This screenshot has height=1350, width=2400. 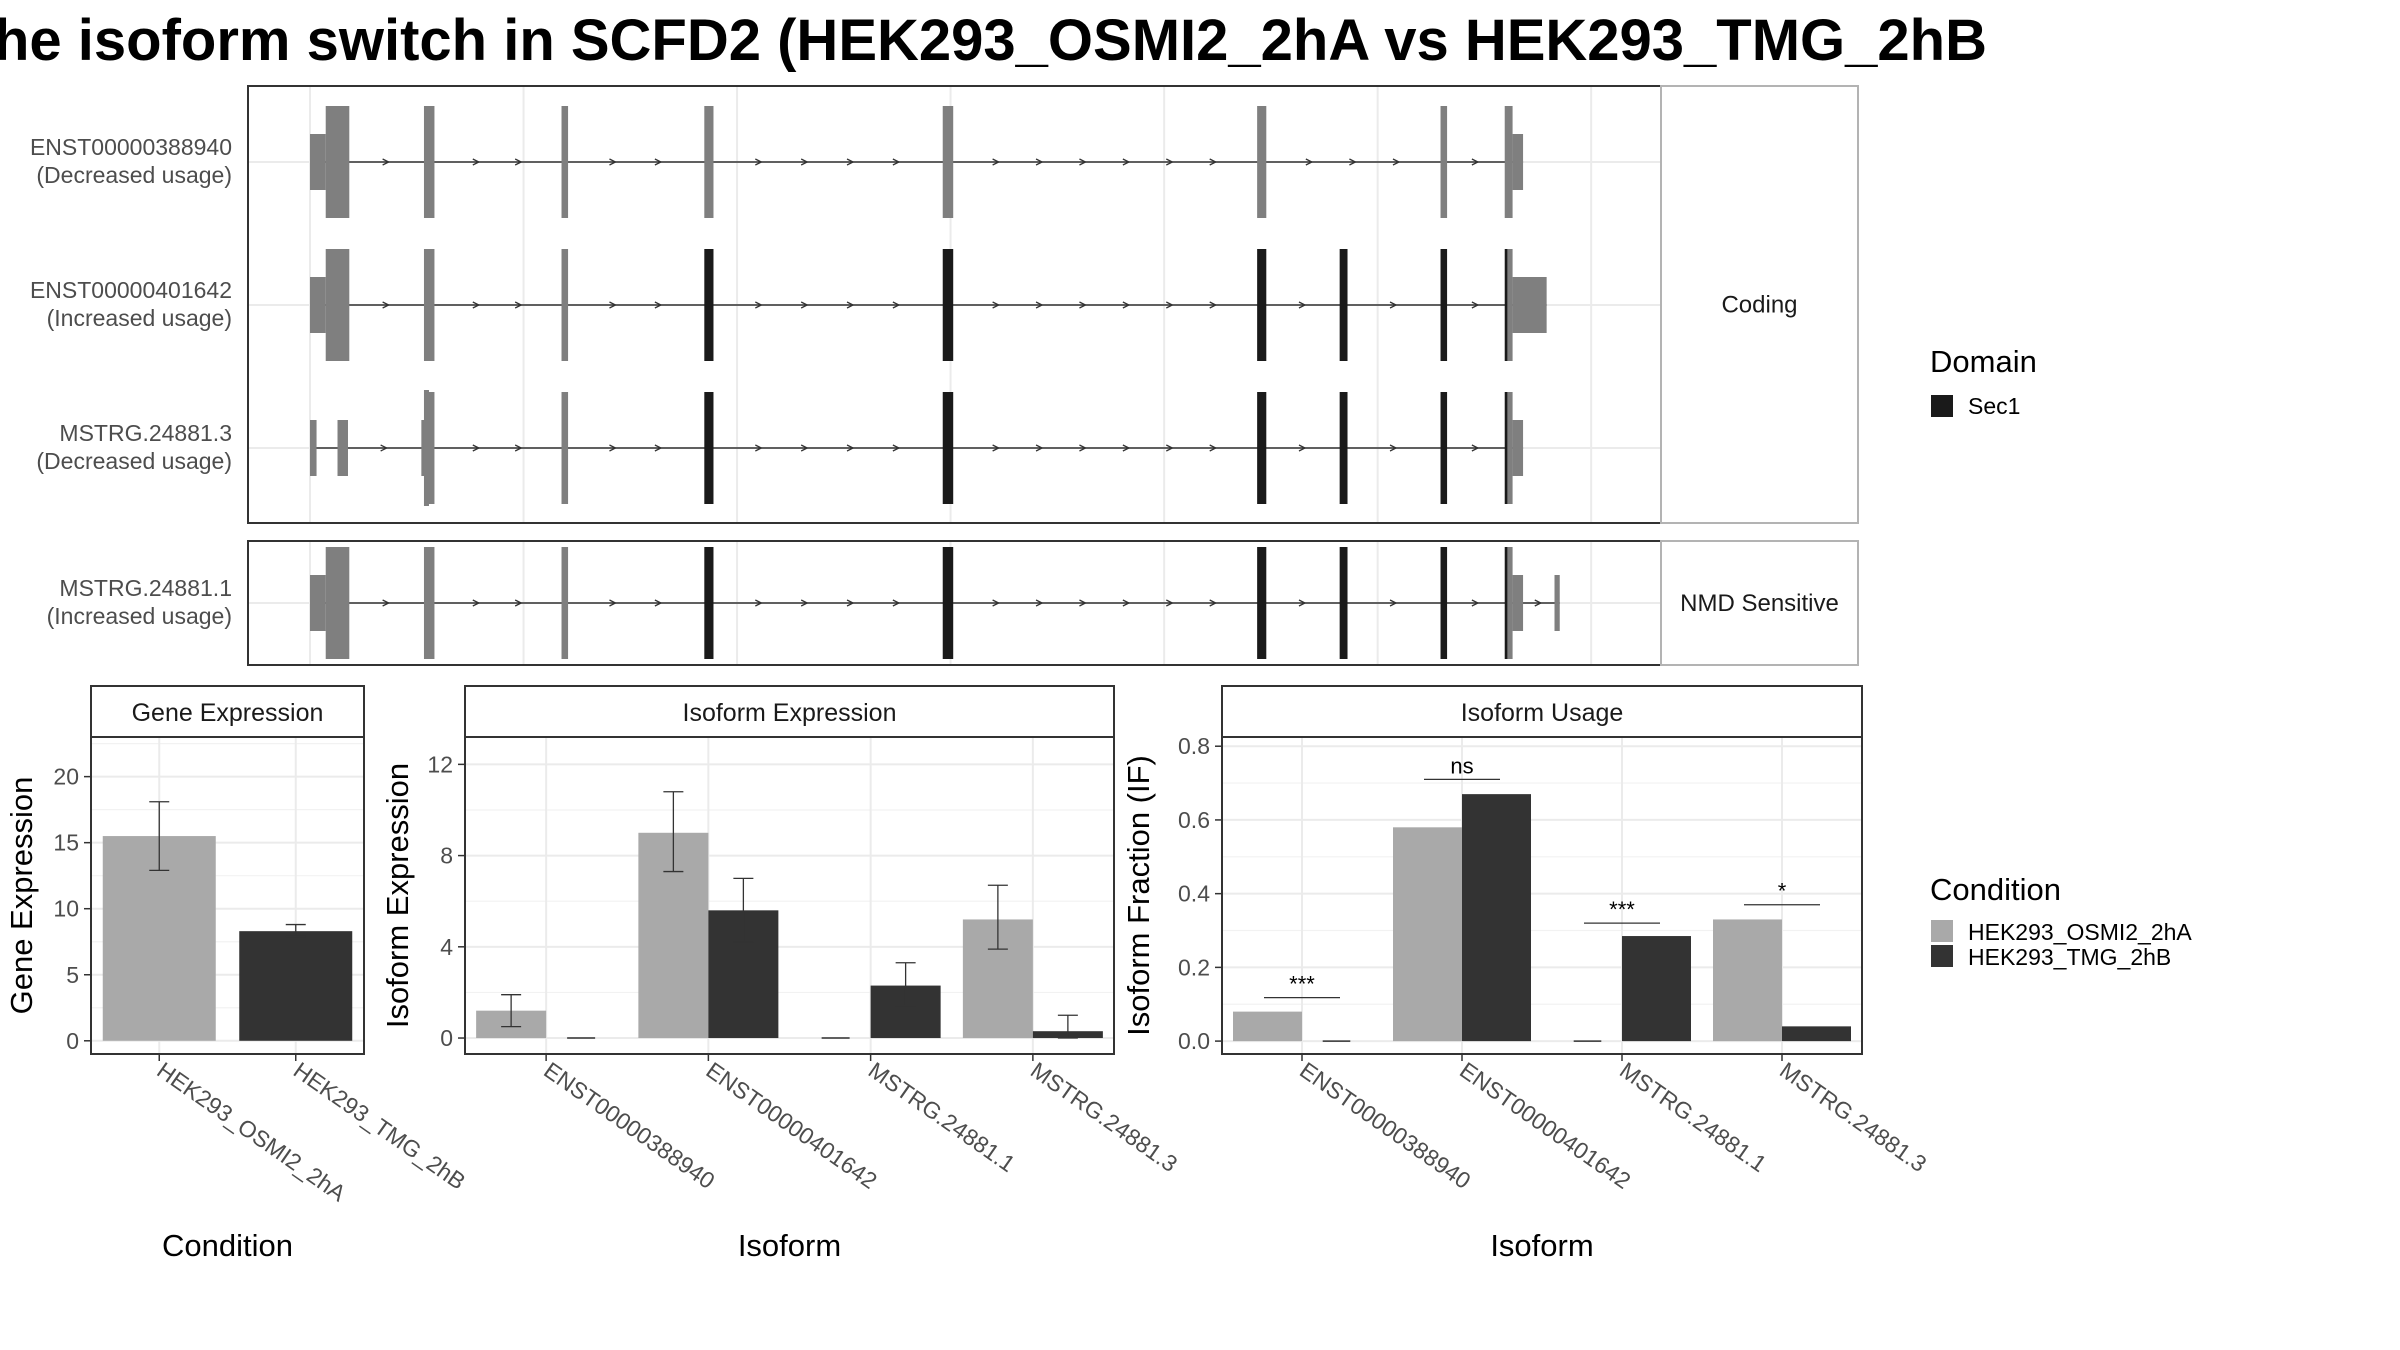 I want to click on condition-legend-title: Condition, so click(x=1995, y=889).